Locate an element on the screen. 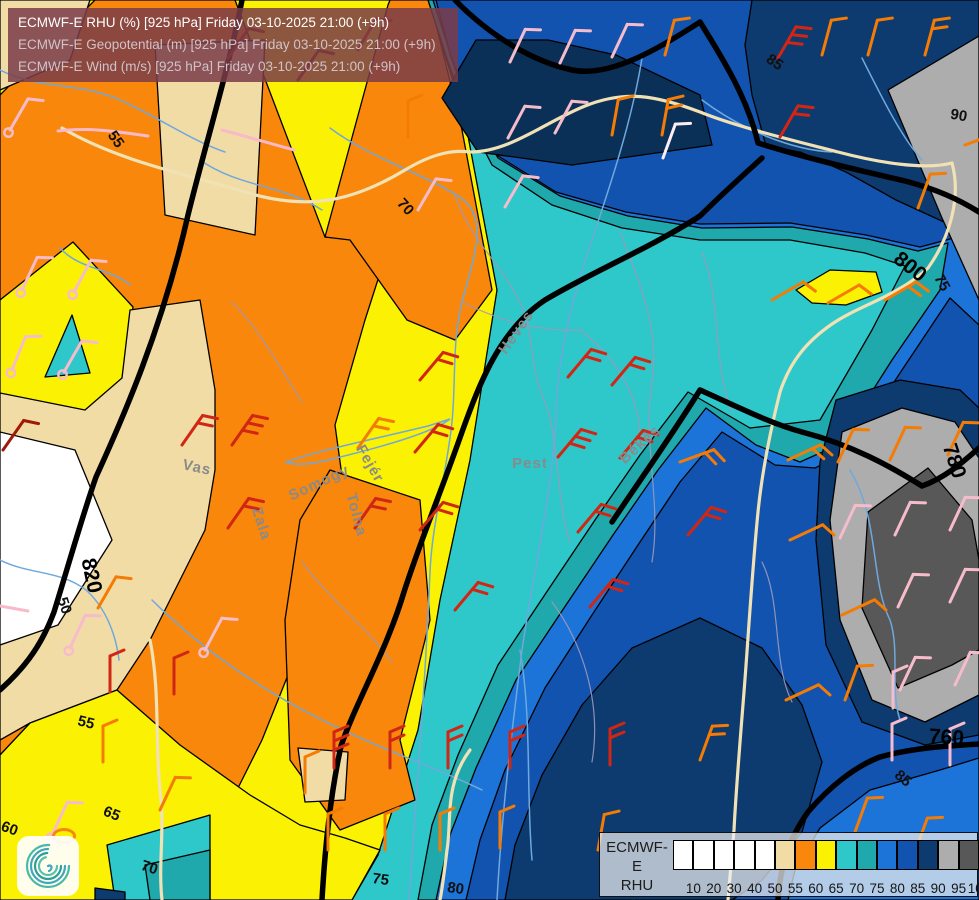 Image resolution: width=979 pixels, height=900 pixels. region-yellow-sw is located at coordinates (190, 794).